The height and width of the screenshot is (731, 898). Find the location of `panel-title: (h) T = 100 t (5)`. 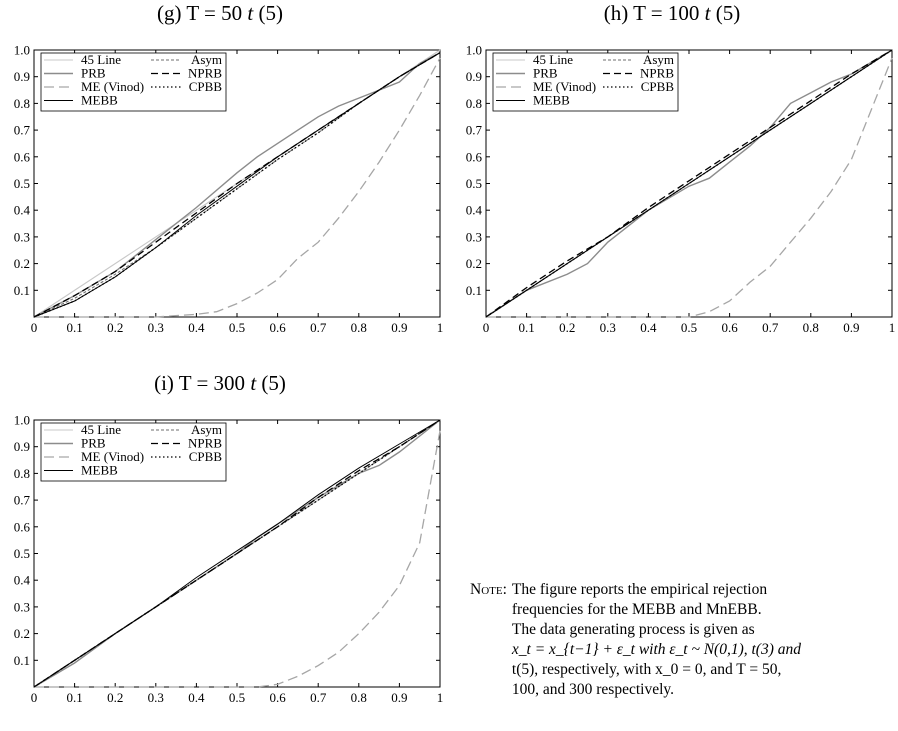

panel-title: (h) T = 100 t (5) is located at coordinates (672, 13).